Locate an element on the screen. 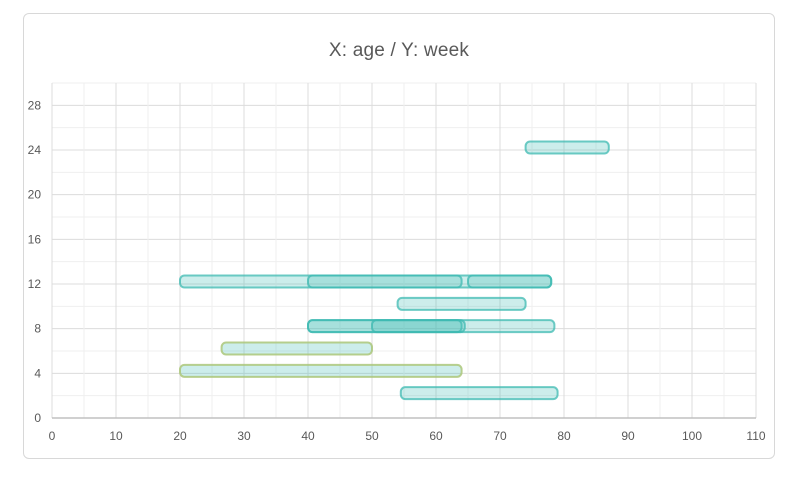 The image size is (800, 478). x-tick-label: 20 is located at coordinates (180, 436).